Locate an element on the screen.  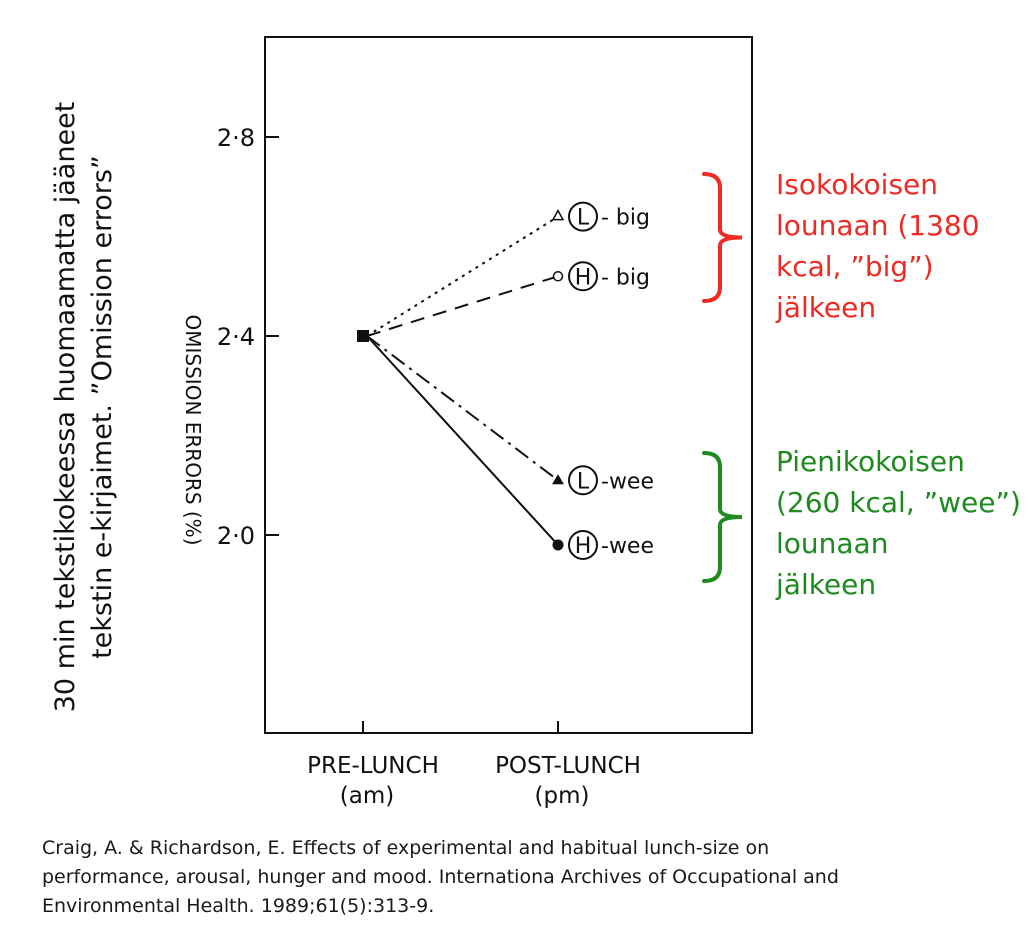
brackets is located at coordinates (722, 377).